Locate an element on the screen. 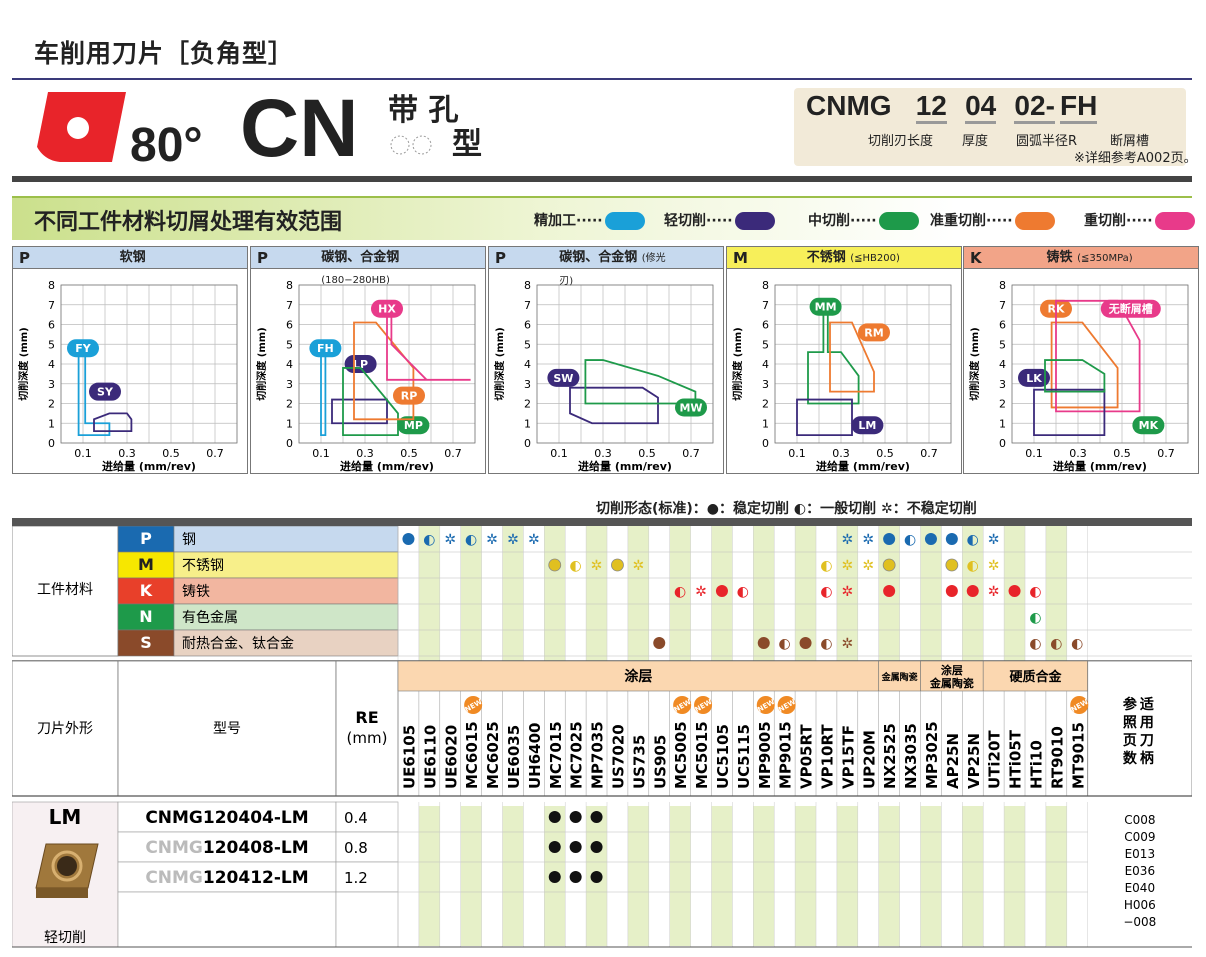  grade-name: VP25N is located at coordinates (974, 761).